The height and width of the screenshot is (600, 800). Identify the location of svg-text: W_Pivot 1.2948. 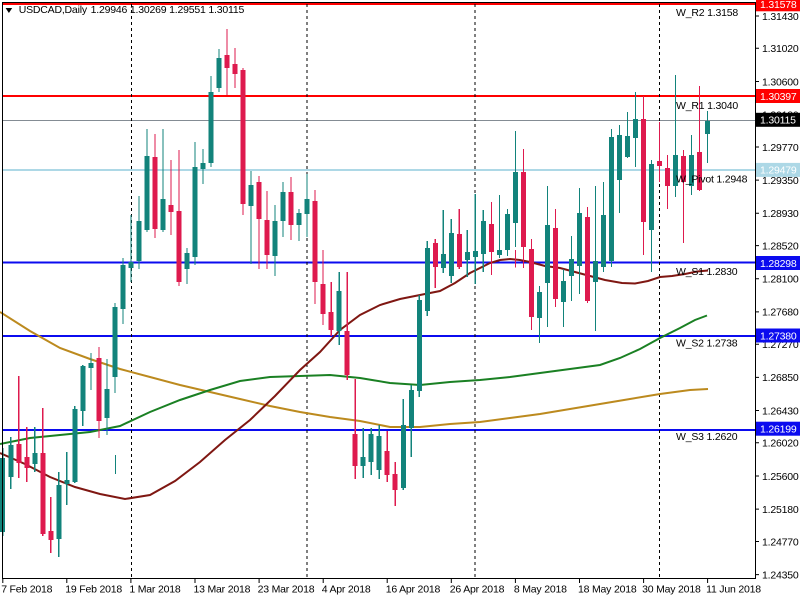
(712, 179).